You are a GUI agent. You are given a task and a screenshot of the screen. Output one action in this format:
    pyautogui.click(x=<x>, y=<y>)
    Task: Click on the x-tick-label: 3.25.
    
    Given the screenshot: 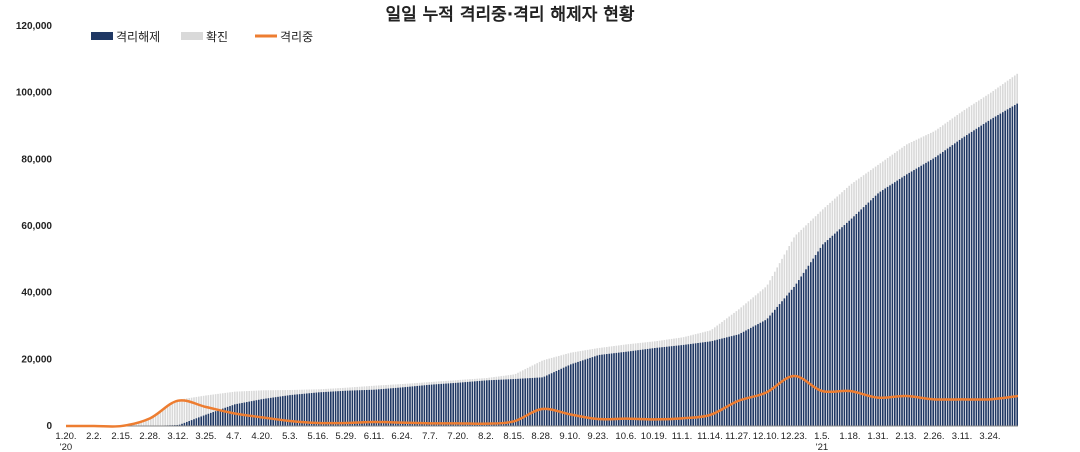 What is the action you would take?
    pyautogui.click(x=205, y=436)
    